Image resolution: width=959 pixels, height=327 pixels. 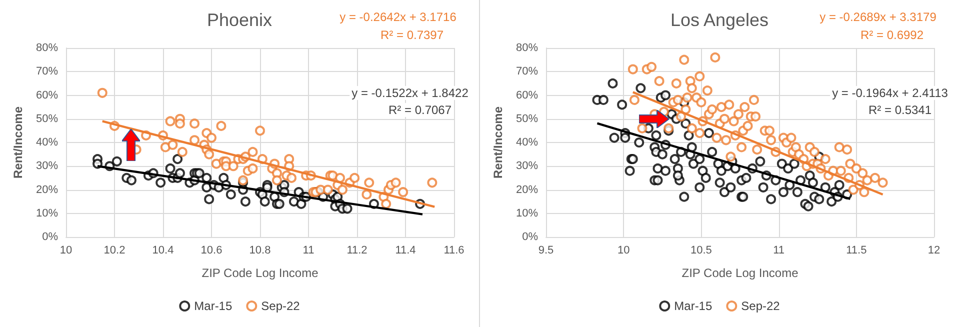 What do you see at coordinates (934, 250) in the screenshot?
I see `x-tick-label: 12` at bounding box center [934, 250].